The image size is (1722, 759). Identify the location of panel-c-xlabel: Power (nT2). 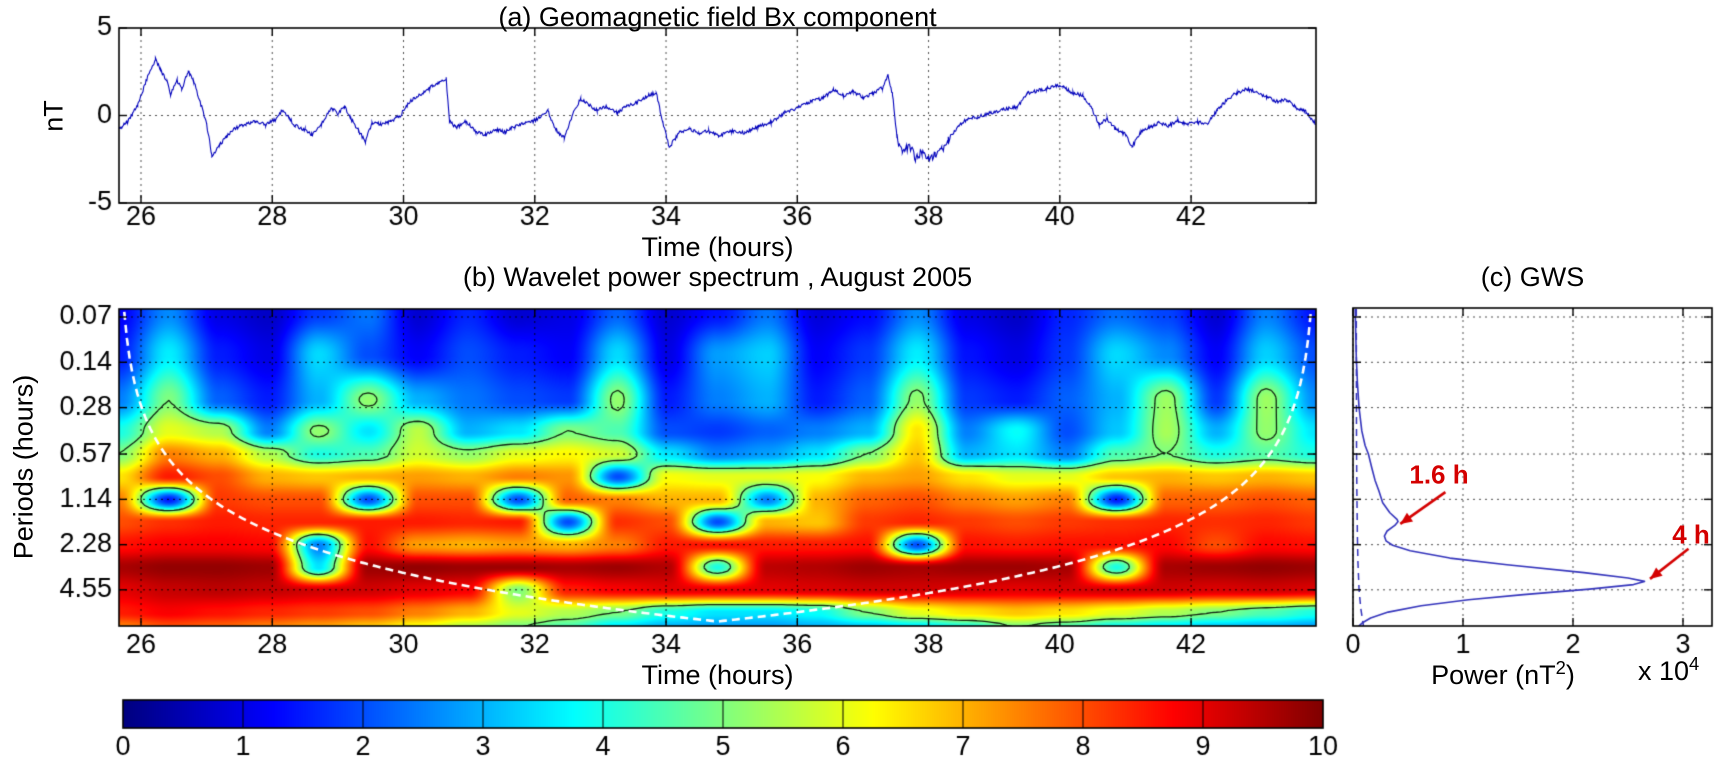
(1503, 673).